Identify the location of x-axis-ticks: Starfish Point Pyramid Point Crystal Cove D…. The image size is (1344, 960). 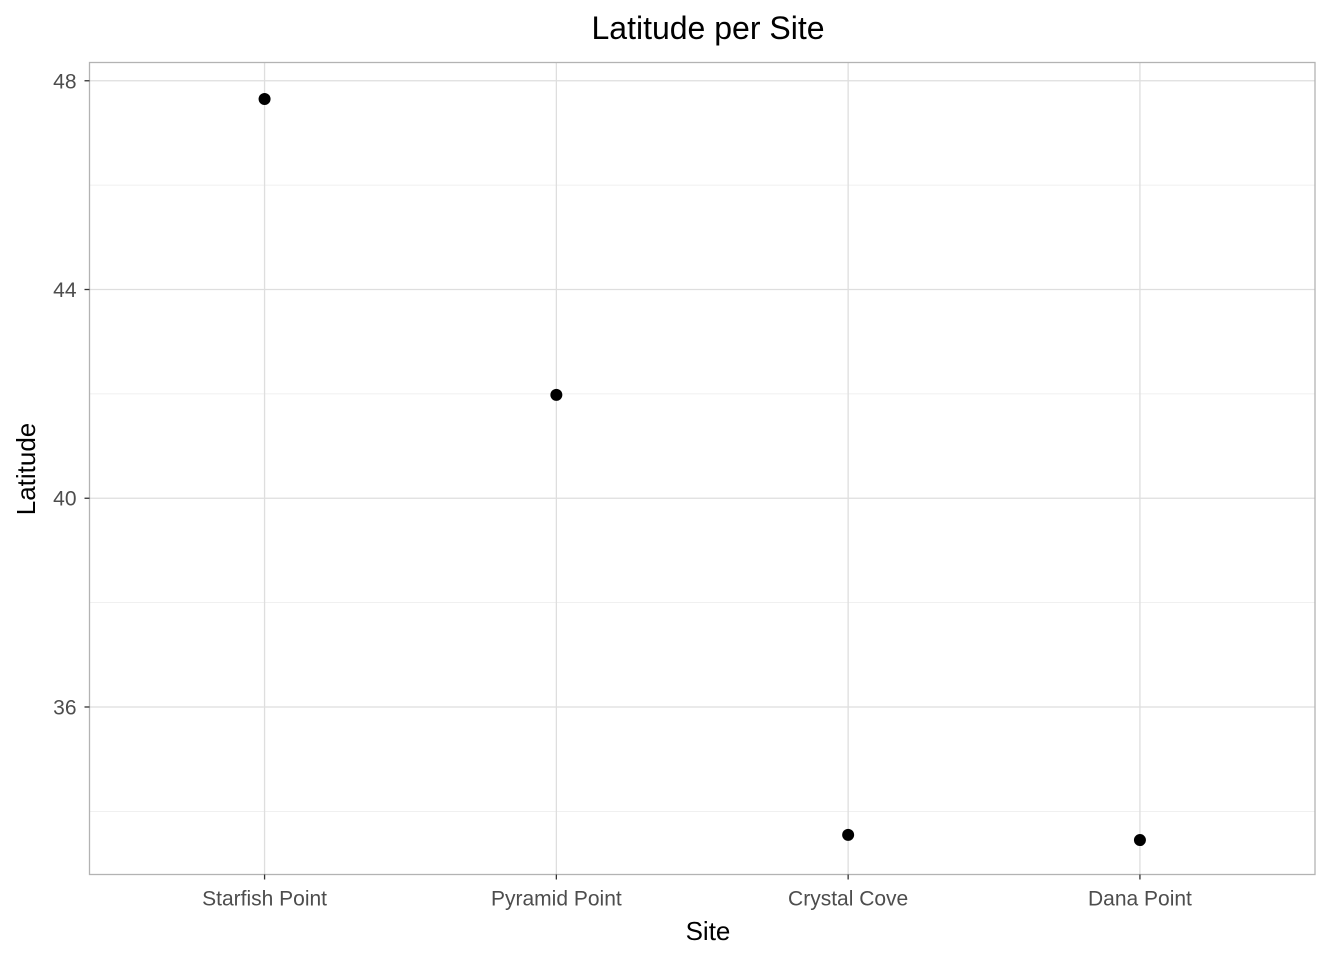
(697, 892).